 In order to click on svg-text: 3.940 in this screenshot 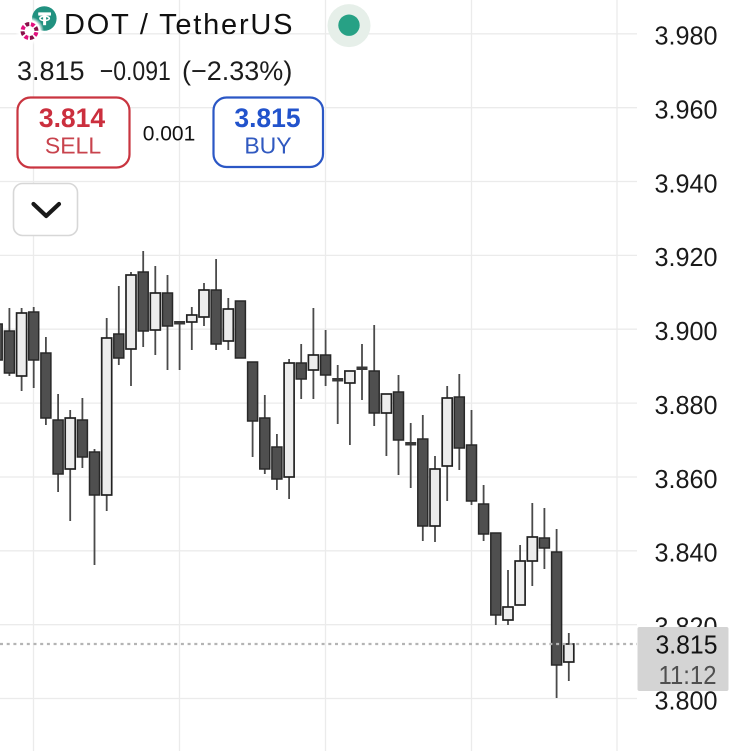, I will do `click(686, 183)`.